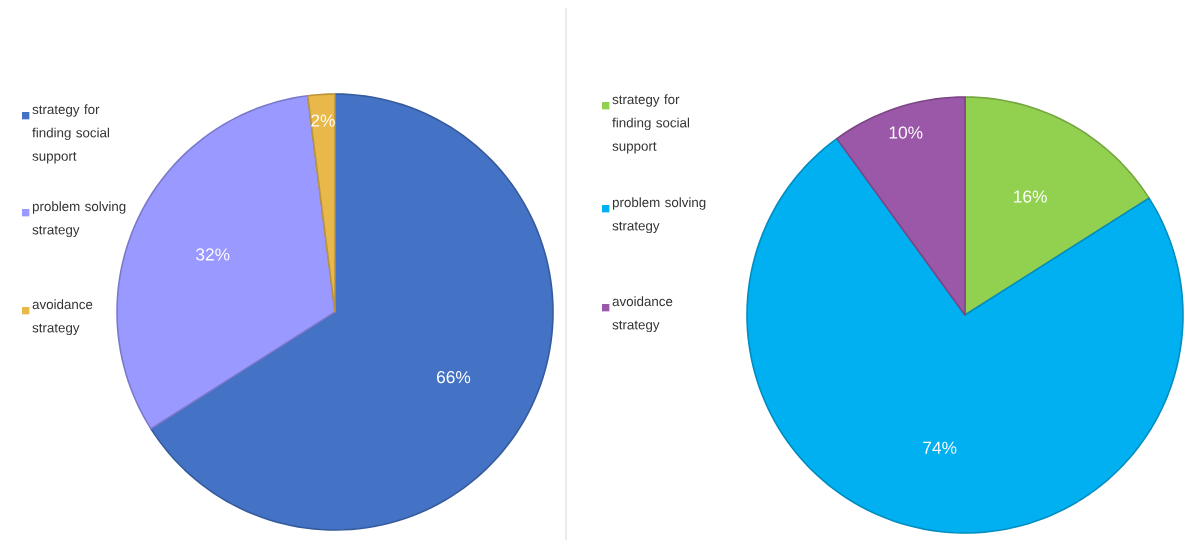  I want to click on data-label: 74%, so click(940, 447).